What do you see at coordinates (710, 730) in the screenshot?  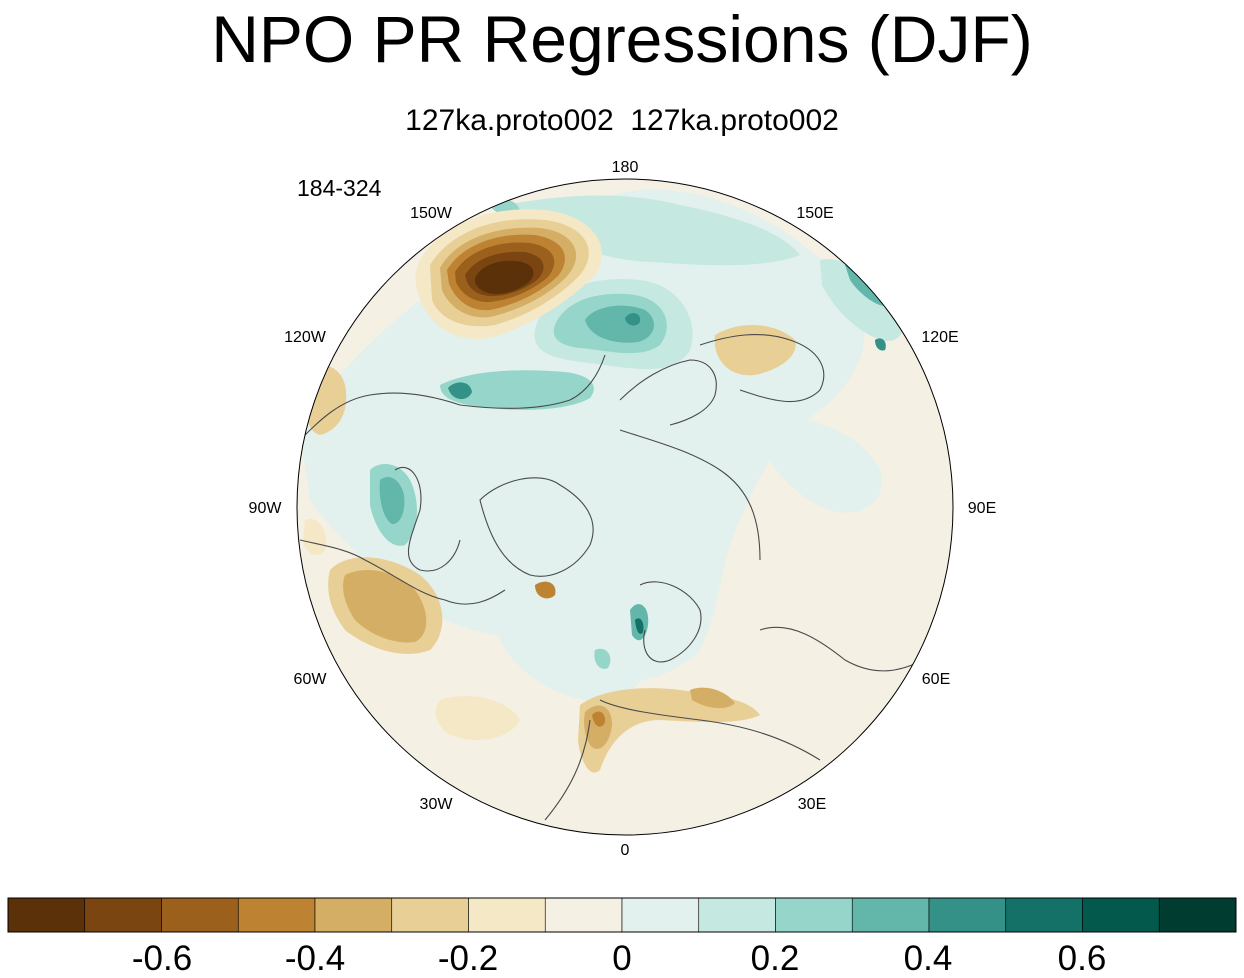 I see `mediterranean-coast` at bounding box center [710, 730].